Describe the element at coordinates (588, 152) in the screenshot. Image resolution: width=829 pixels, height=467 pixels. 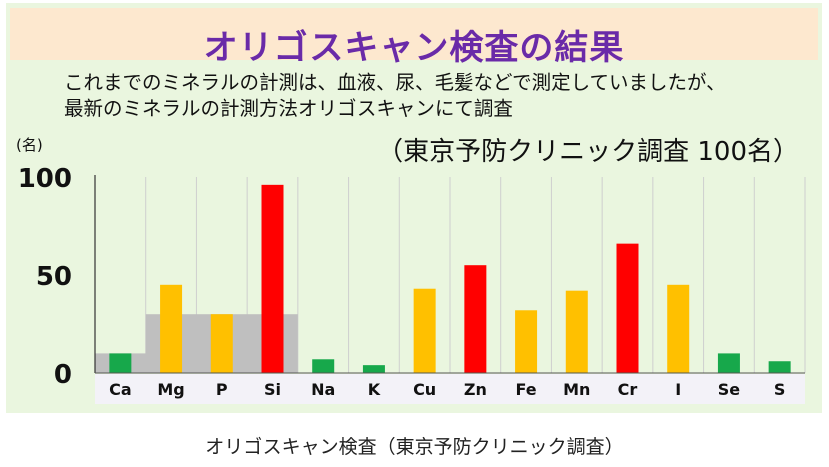
I see `survey-note: （東京予防クリニック調査 100名）` at that location.